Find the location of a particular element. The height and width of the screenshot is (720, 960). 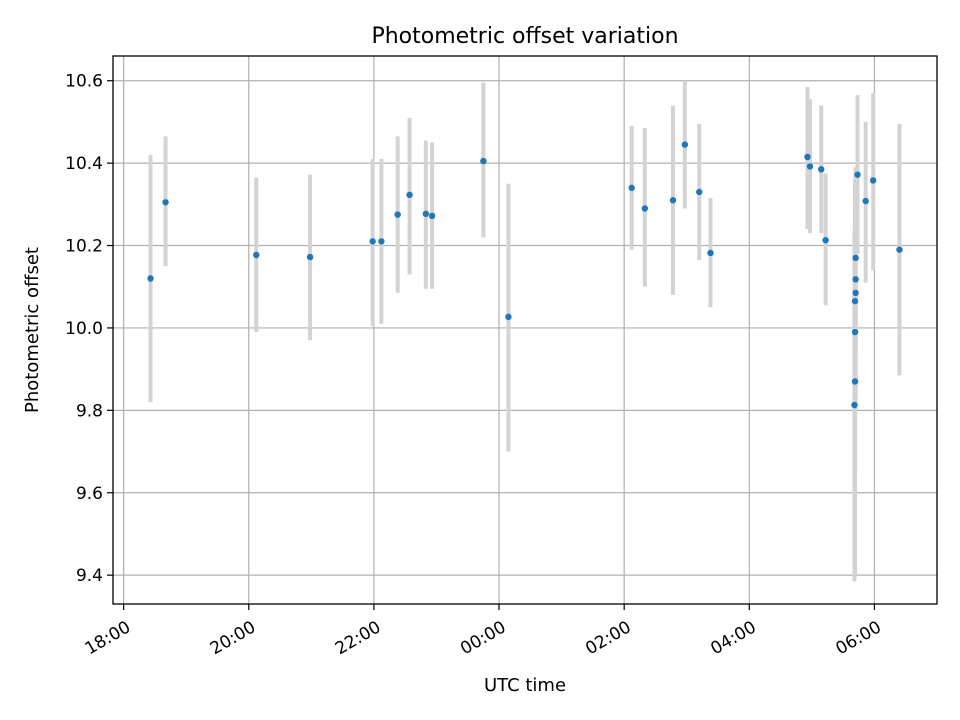

y-tick-label: 10.4 is located at coordinates (84, 164).